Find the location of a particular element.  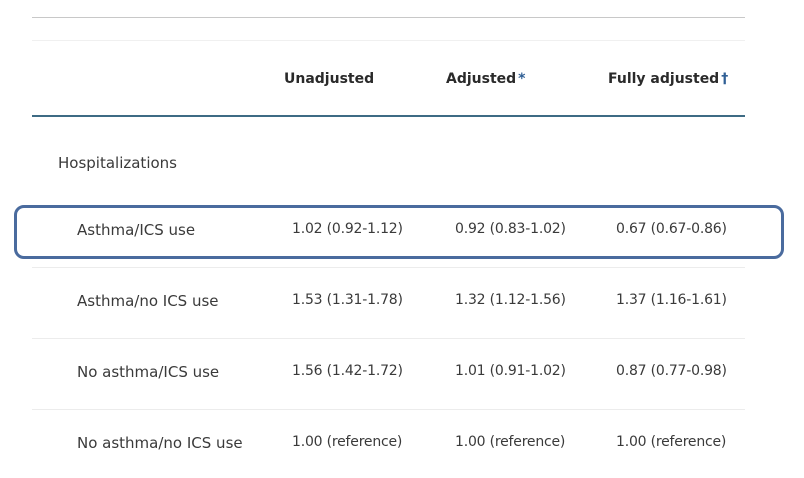

cell-fully-adjusted: 1.37 (1.16-1.61) is located at coordinates (671, 300).